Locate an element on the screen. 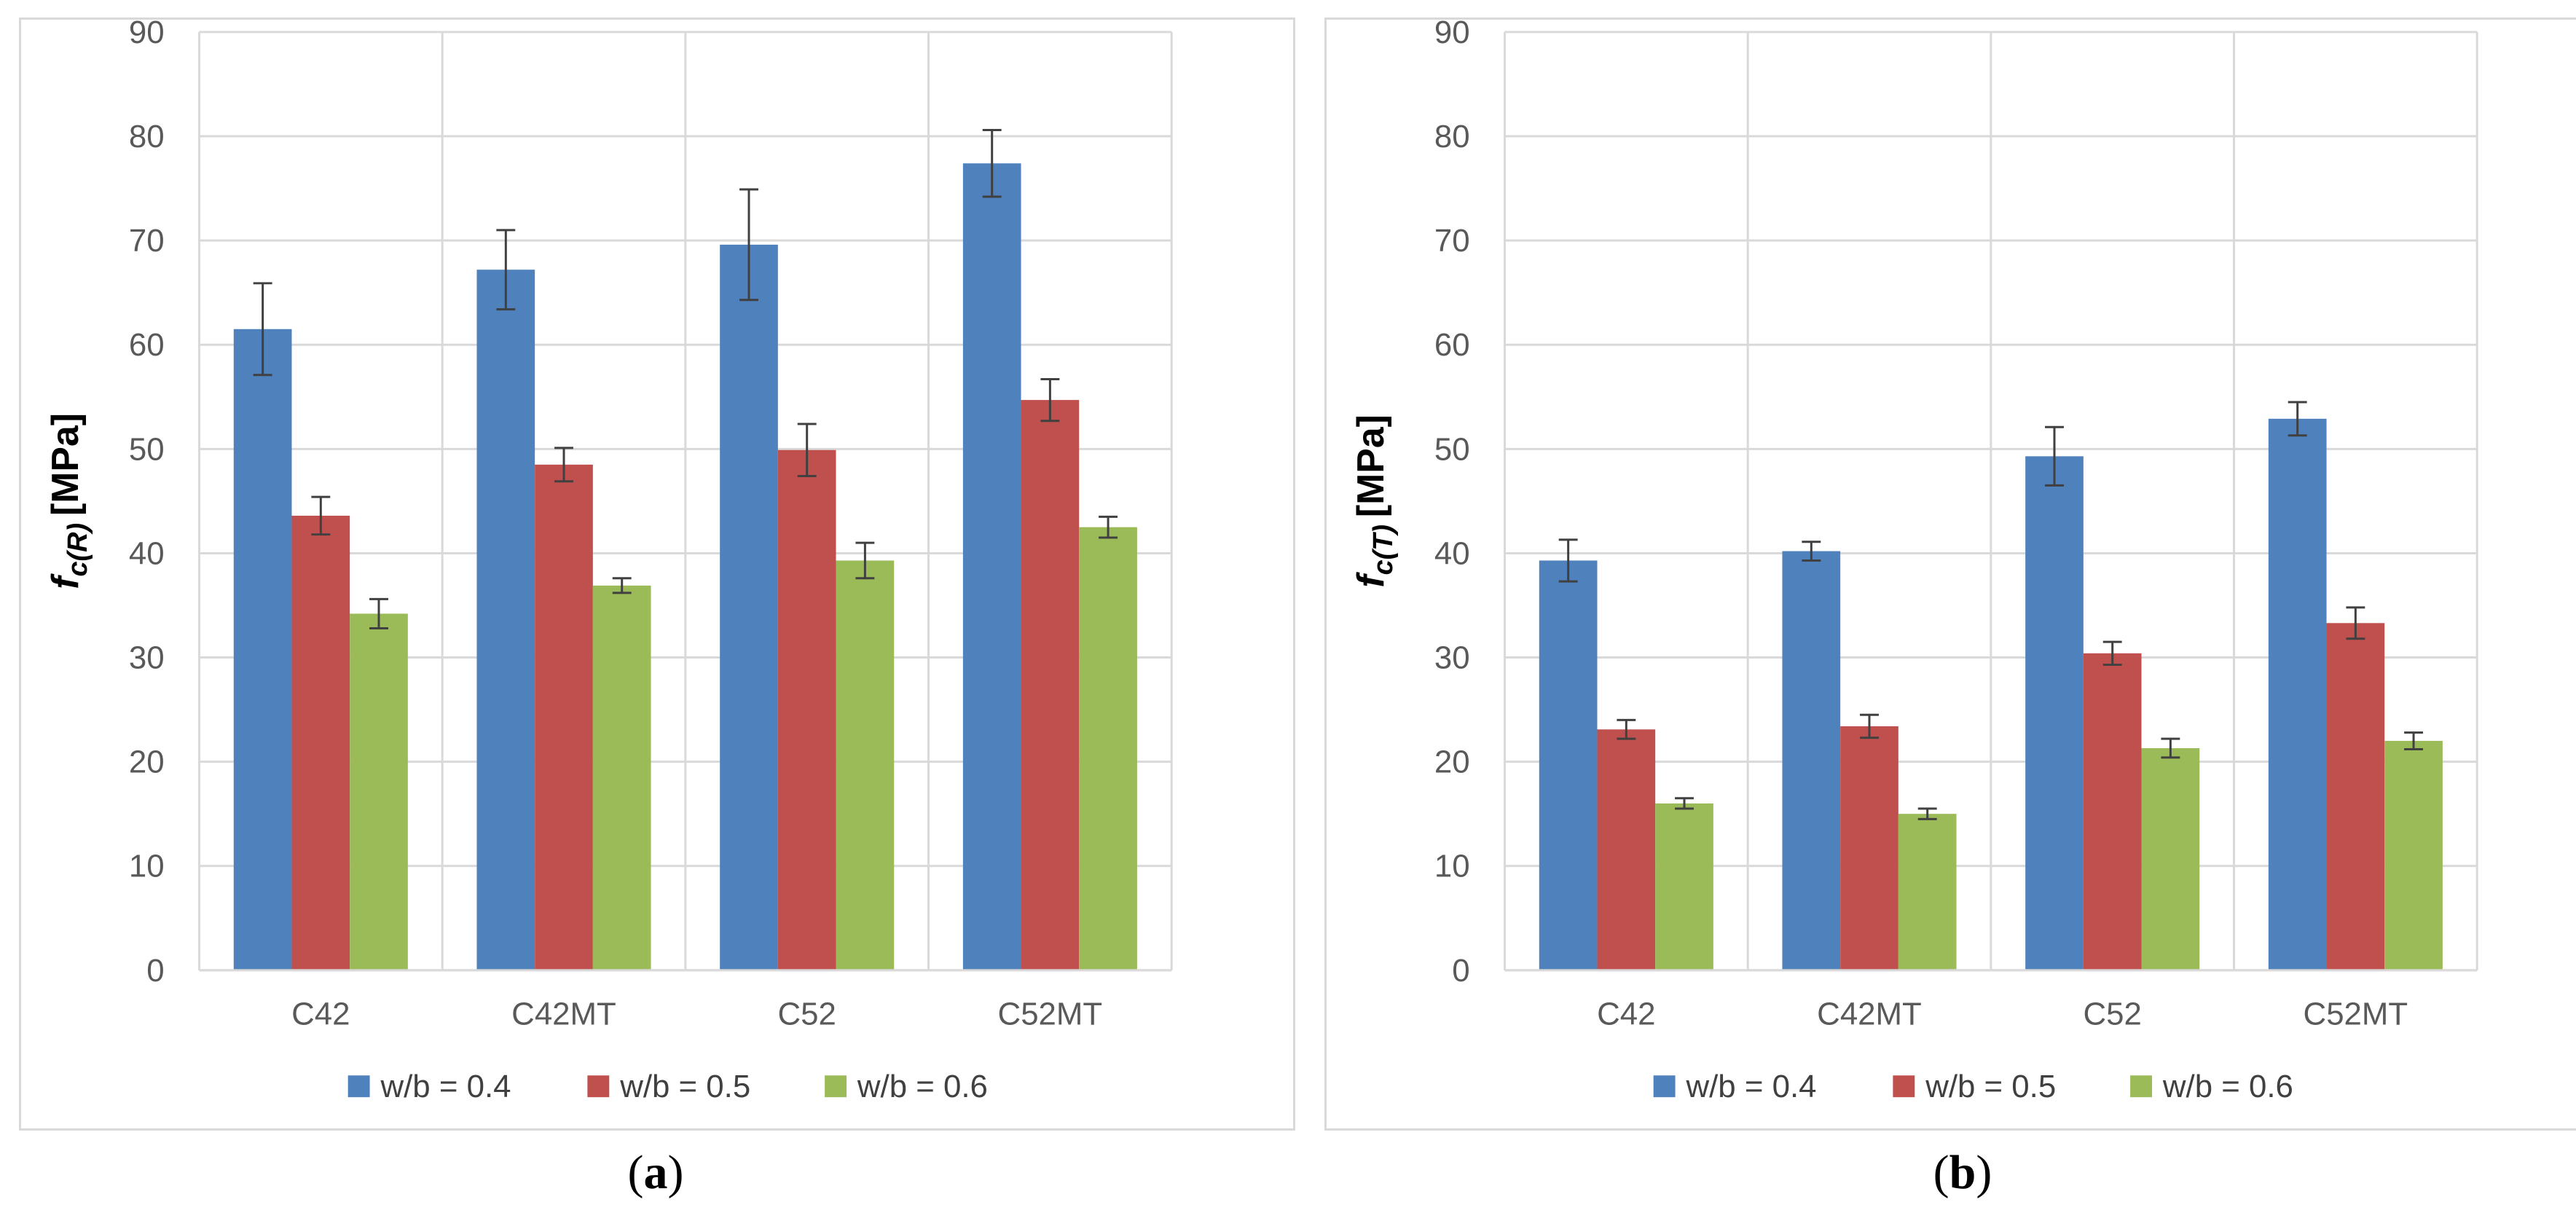 The width and height of the screenshot is (2576, 1218). y-axis-label: fc(R) [MPa] is located at coordinates (68, 501).